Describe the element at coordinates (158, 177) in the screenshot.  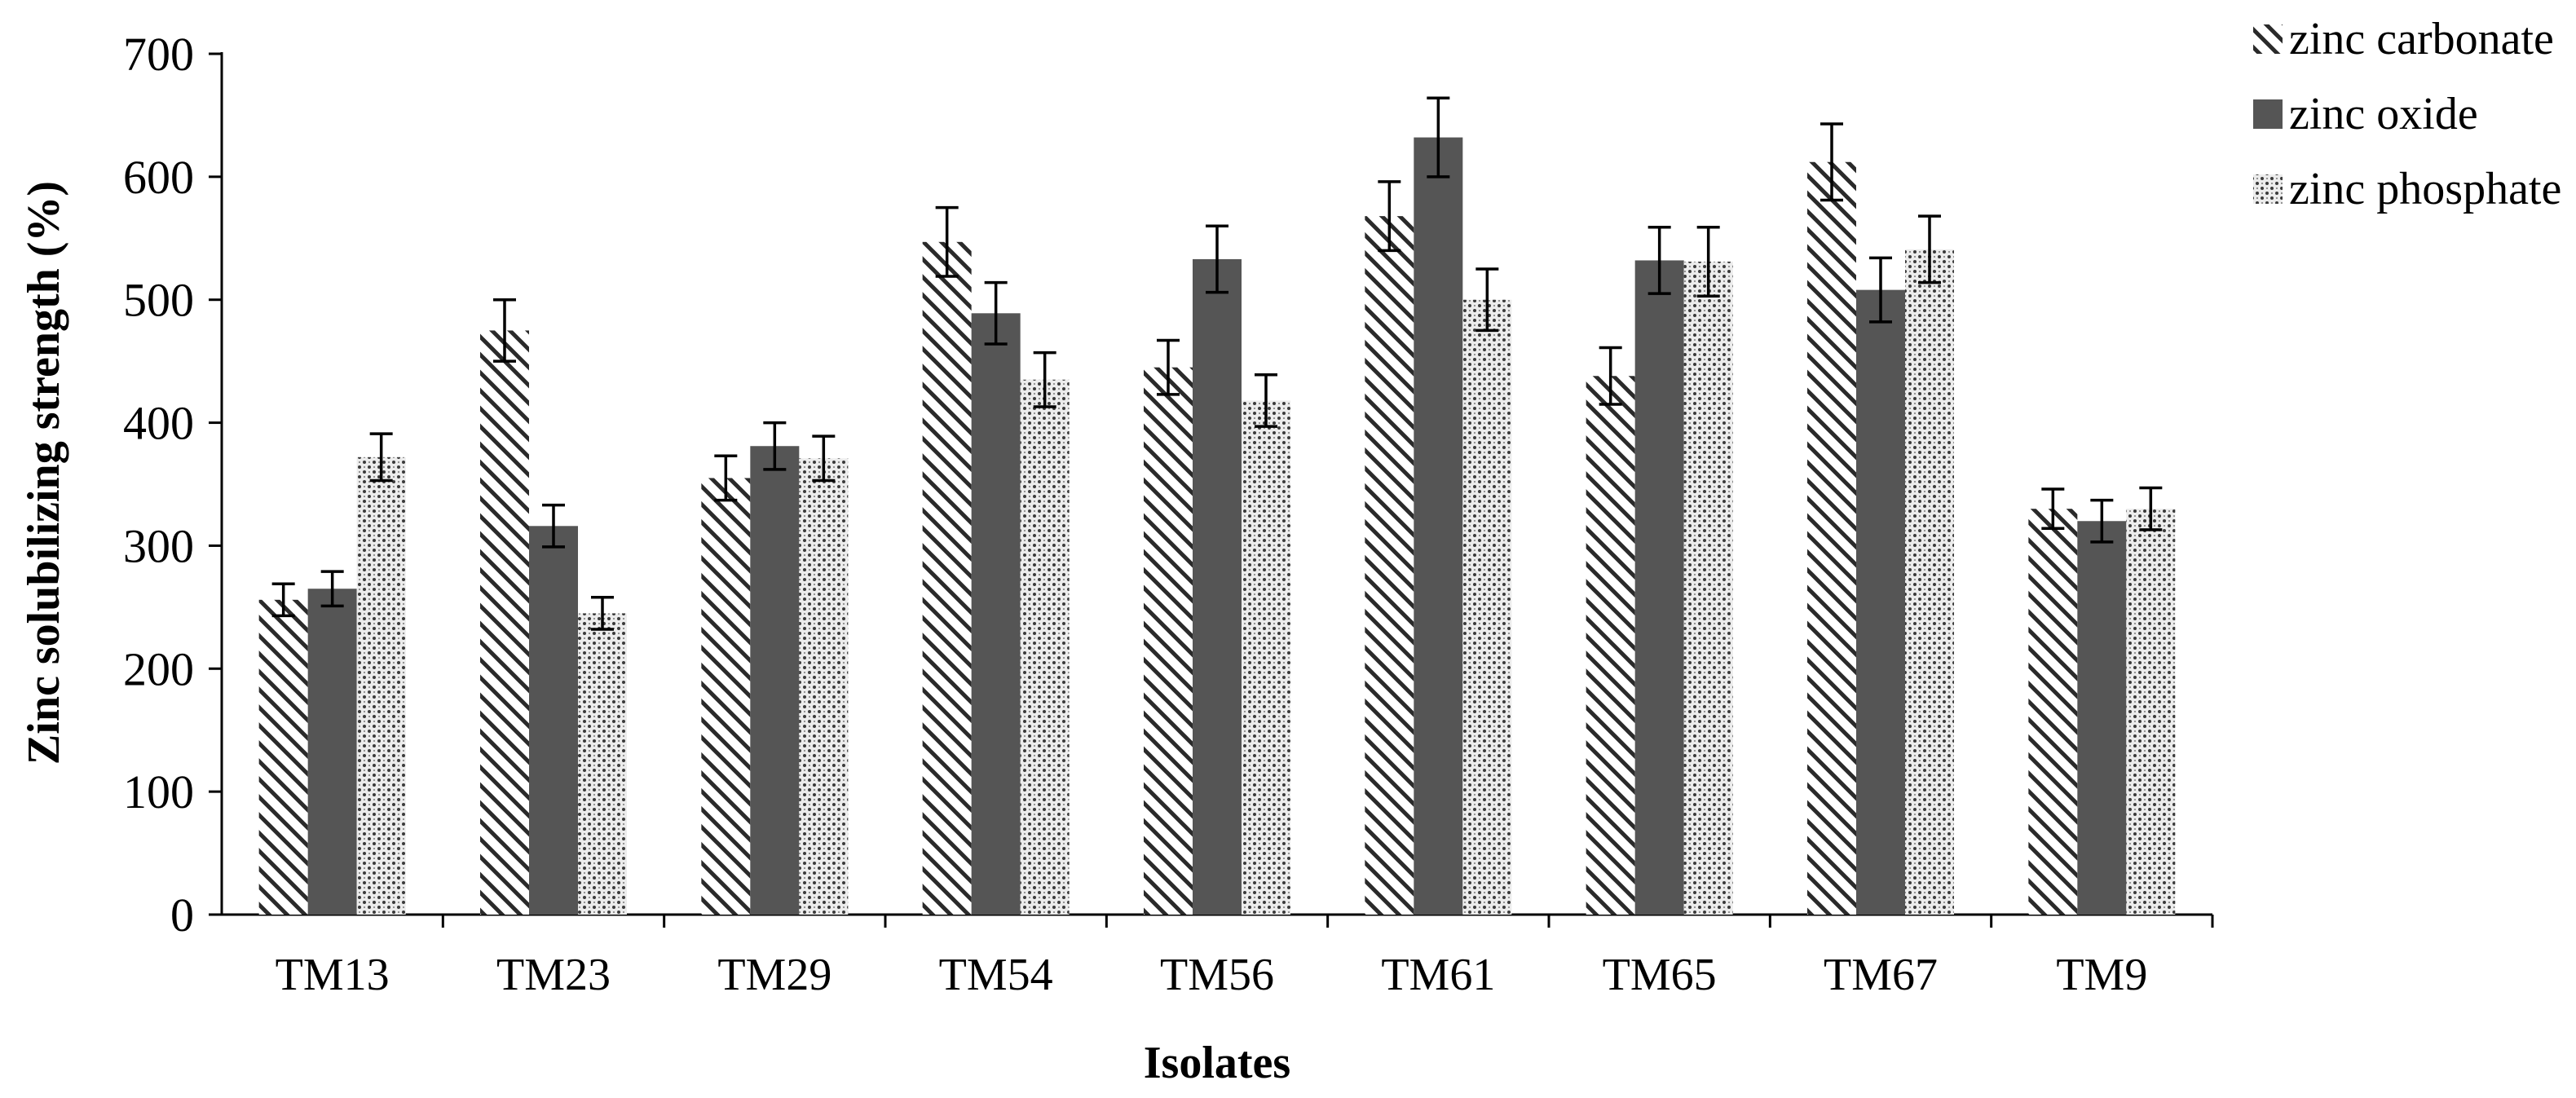
I see `y-tick-label: 600` at that location.